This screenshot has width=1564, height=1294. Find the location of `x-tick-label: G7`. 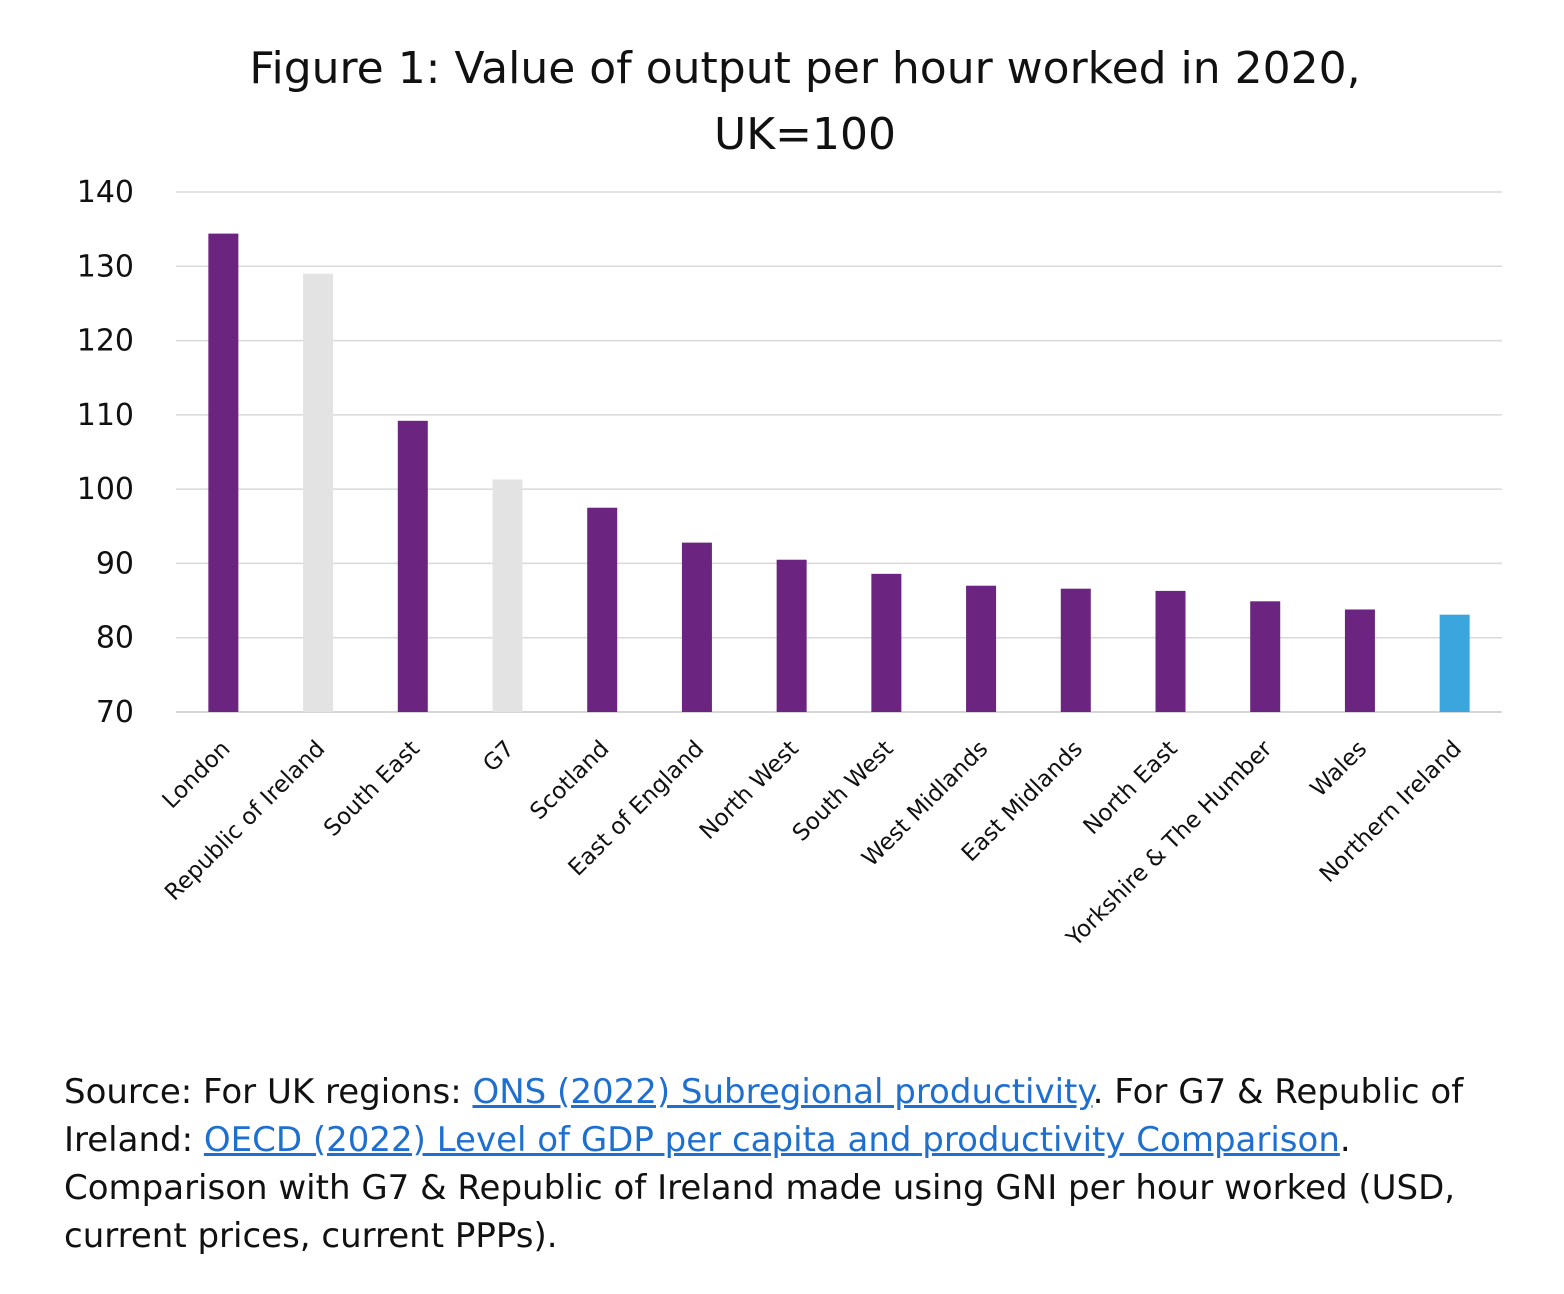

x-tick-label: G7 is located at coordinates (498, 756).